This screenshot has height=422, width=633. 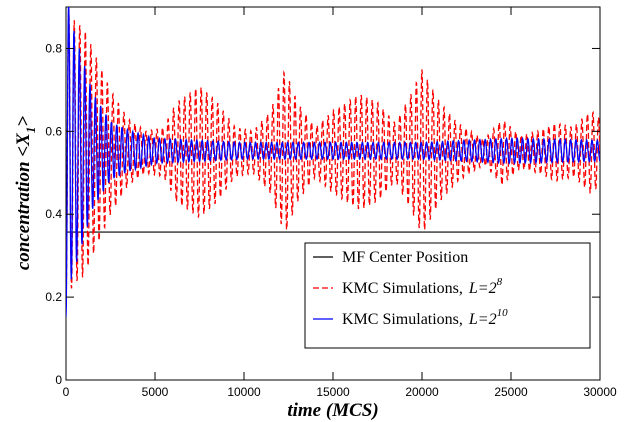 I want to click on x-tick-label: 10000, so click(x=244, y=392).